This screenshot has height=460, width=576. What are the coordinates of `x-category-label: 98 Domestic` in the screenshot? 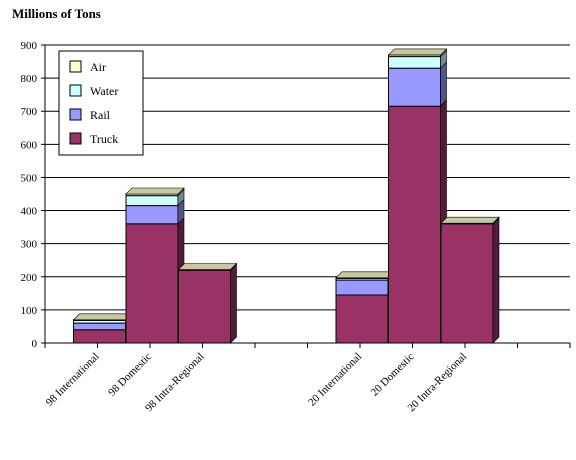 It's located at (130, 375).